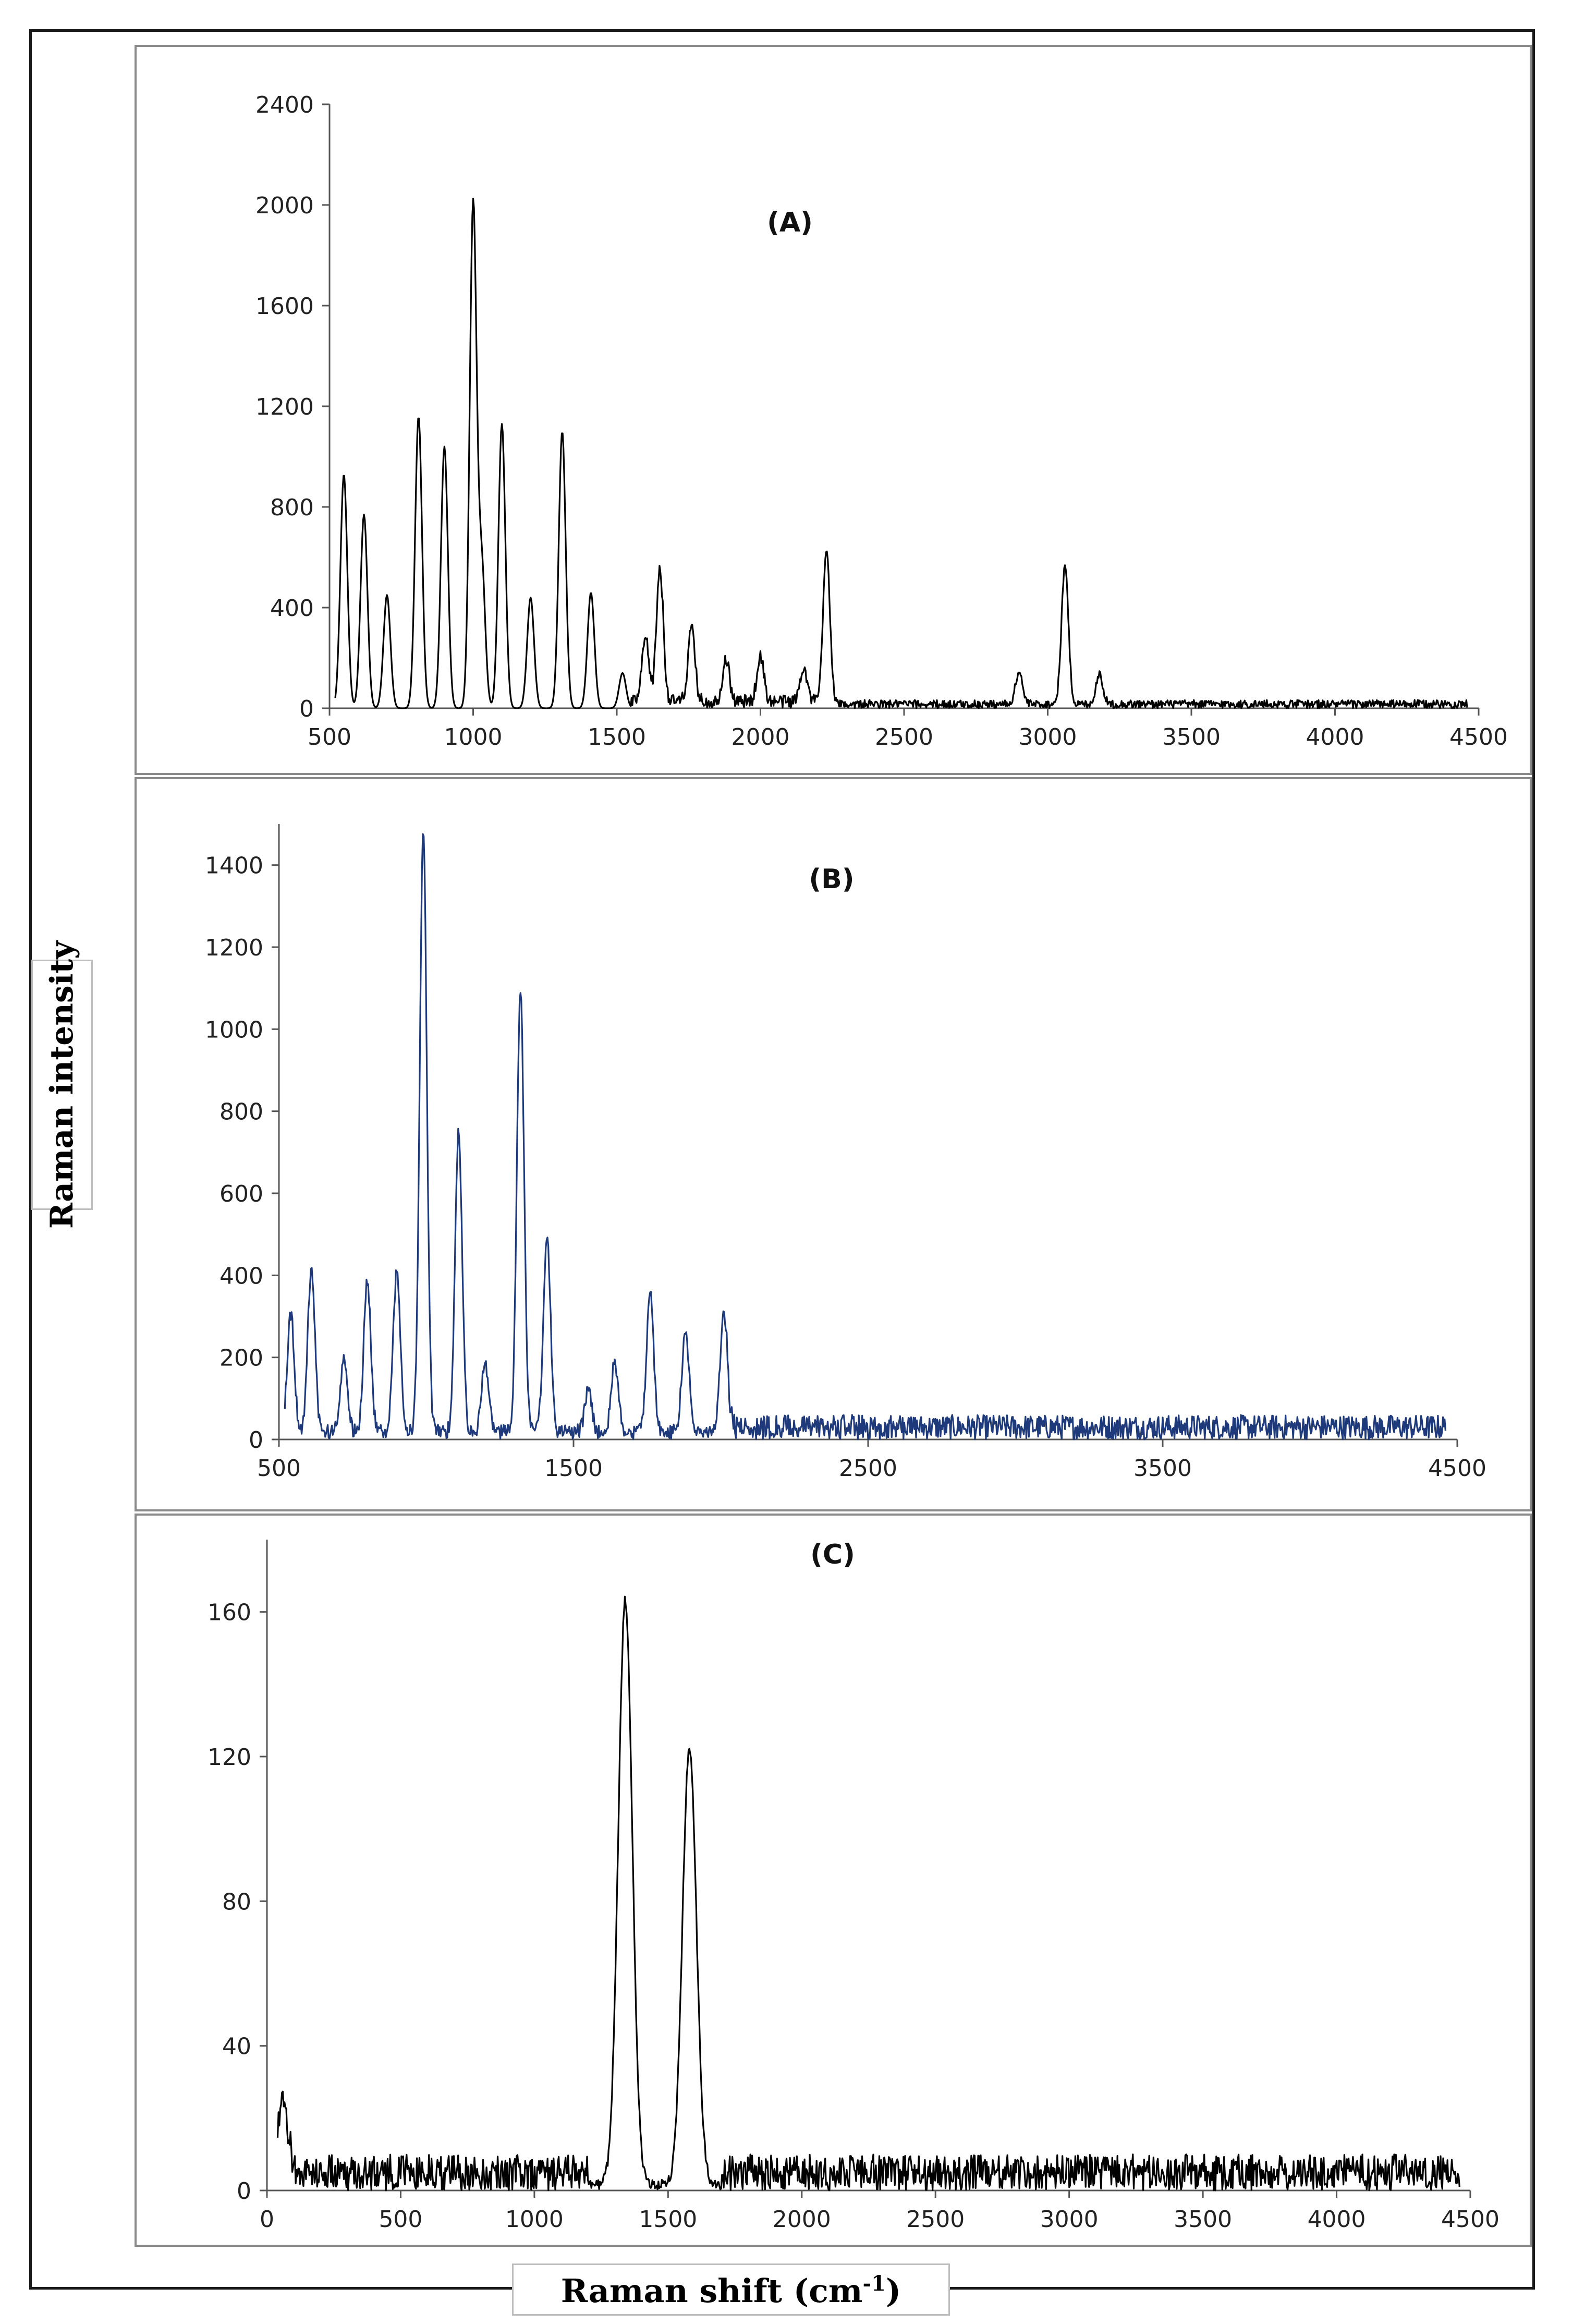 The width and height of the screenshot is (1585, 2324). Describe the element at coordinates (474, 737) in the screenshot. I see `x-tick-label-a: 1000` at that location.